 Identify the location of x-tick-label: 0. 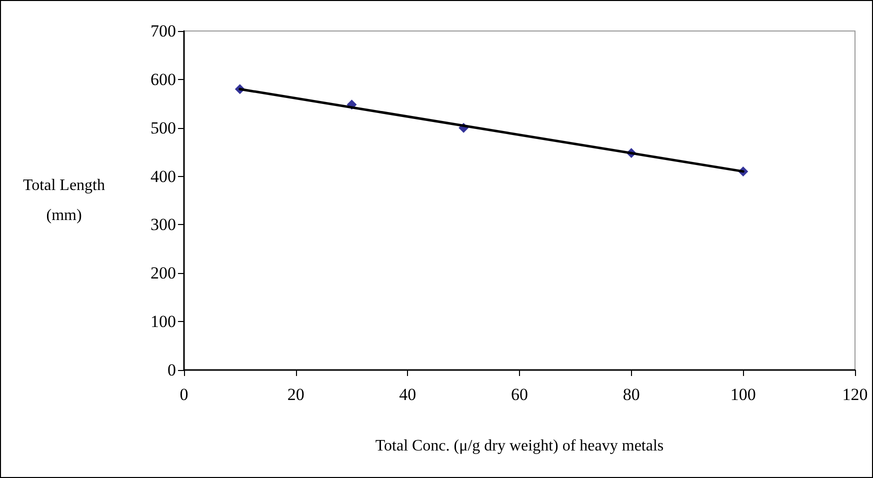
(184, 394).